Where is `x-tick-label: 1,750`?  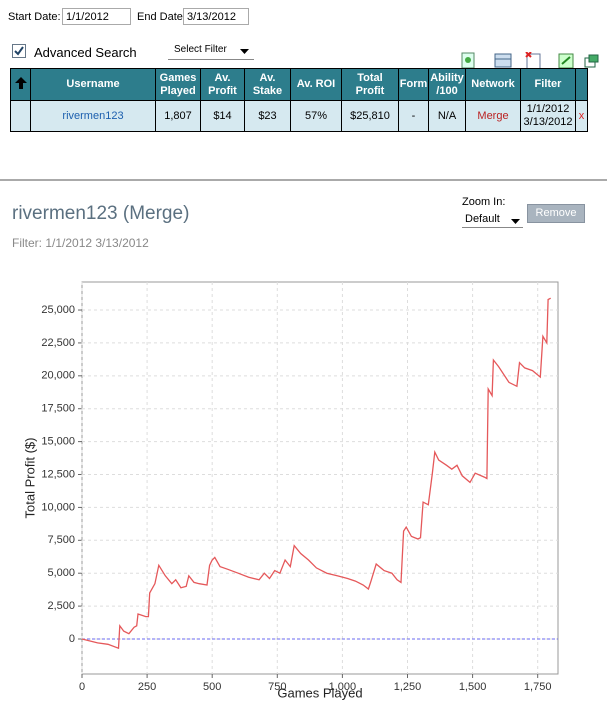
x-tick-label: 1,750 is located at coordinates (538, 687).